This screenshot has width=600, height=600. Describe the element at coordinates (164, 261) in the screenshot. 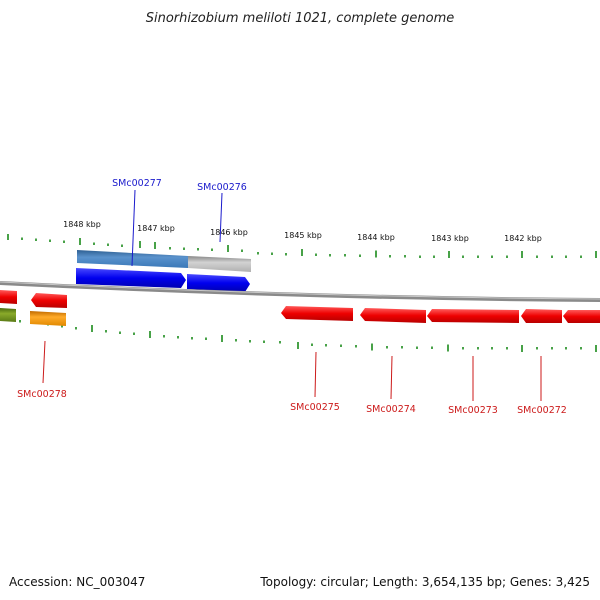

I see `upper-feature-track` at that location.